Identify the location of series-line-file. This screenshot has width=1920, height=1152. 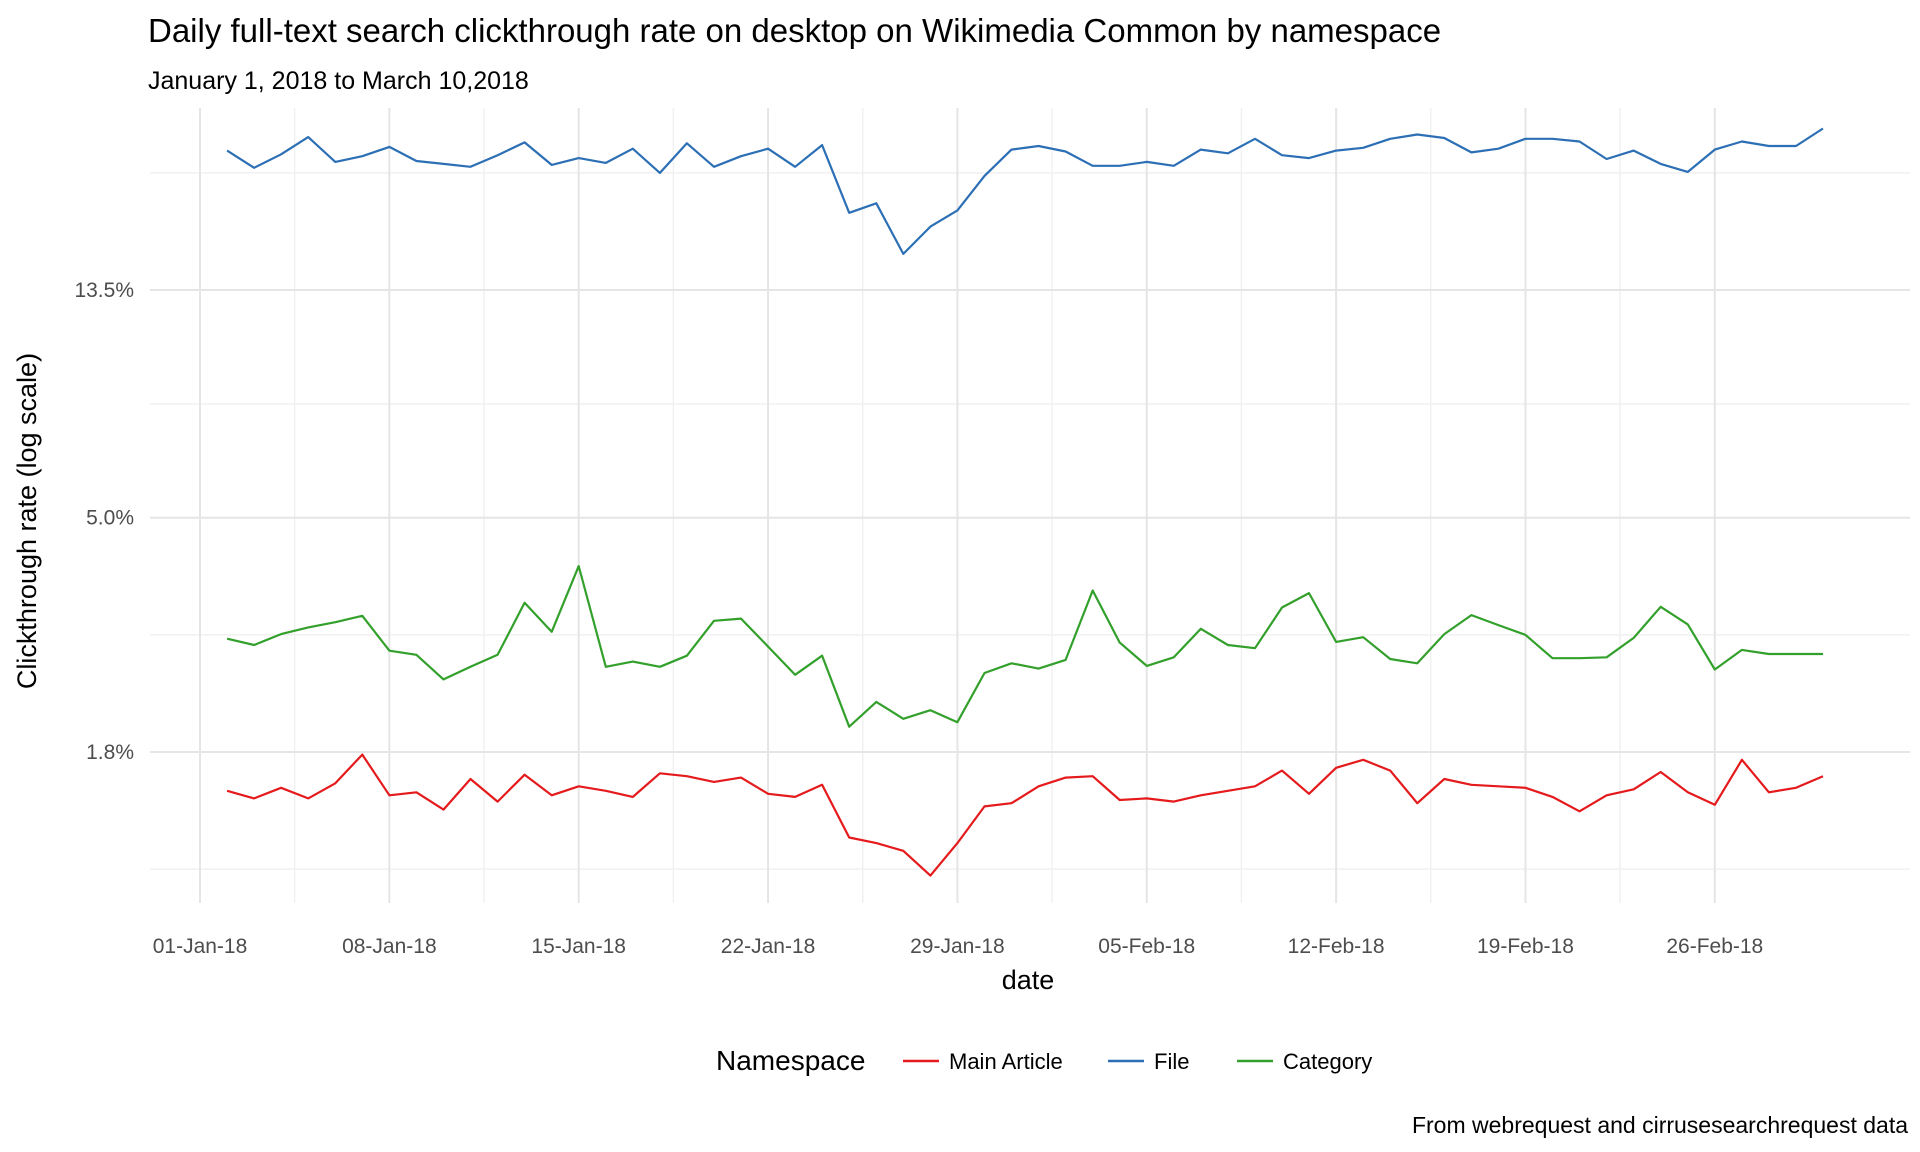
(1025, 191).